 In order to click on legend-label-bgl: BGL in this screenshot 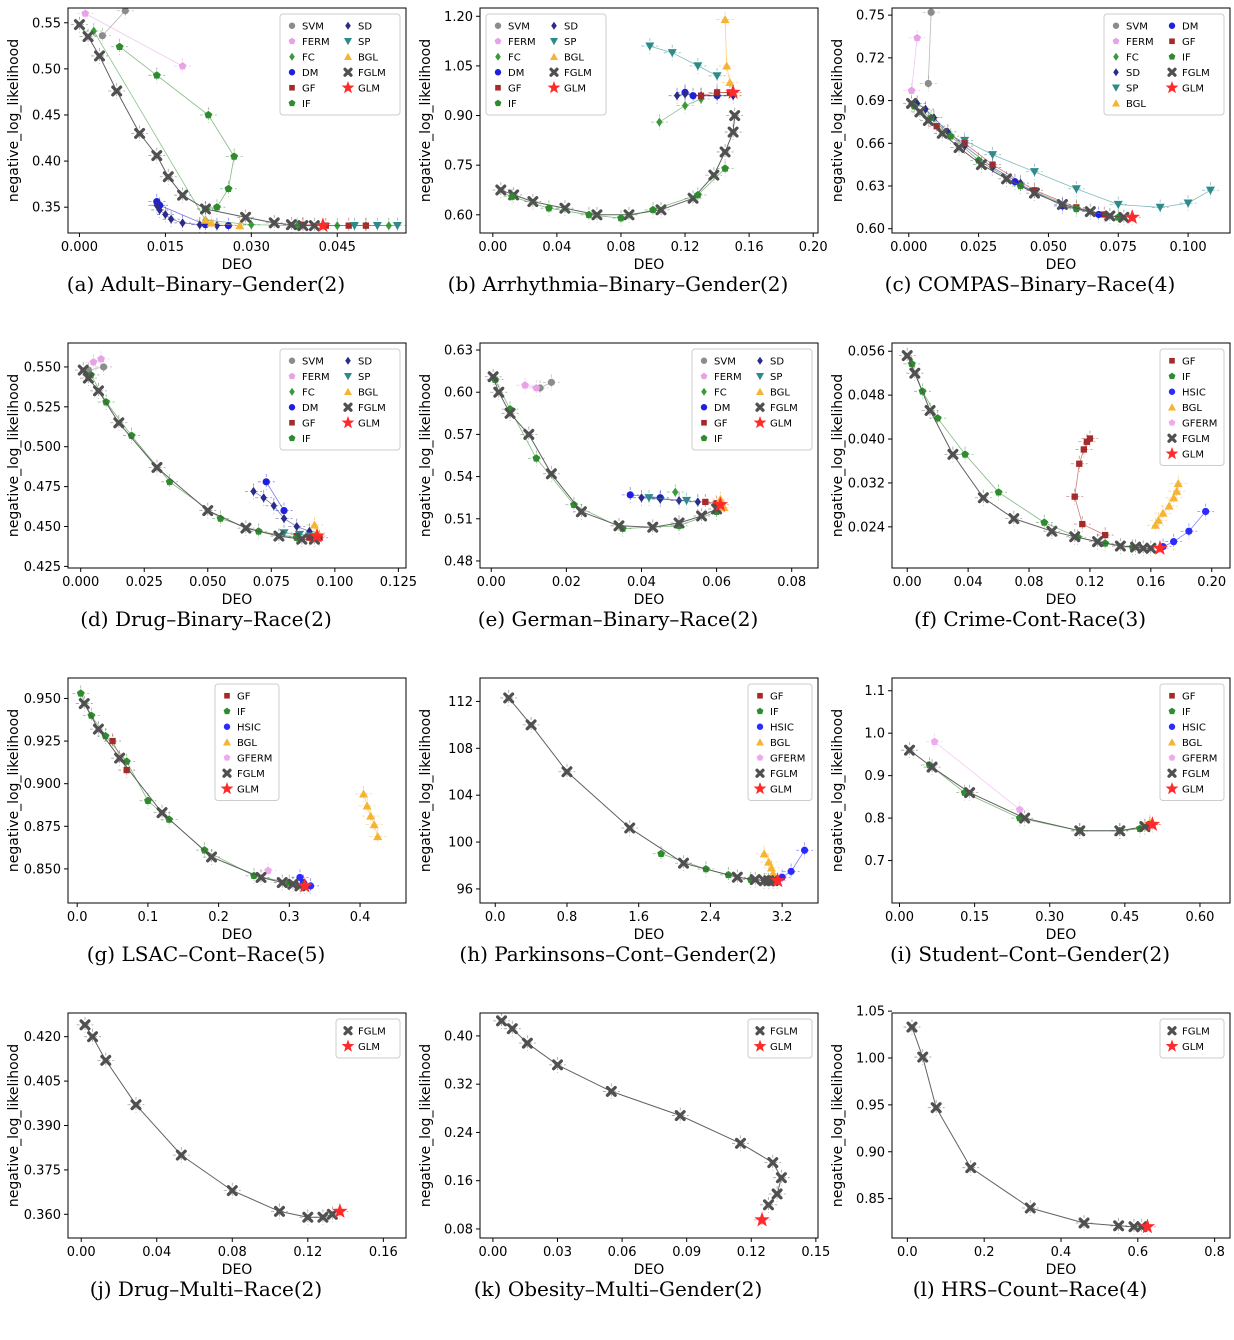, I will do `click(574, 57)`.